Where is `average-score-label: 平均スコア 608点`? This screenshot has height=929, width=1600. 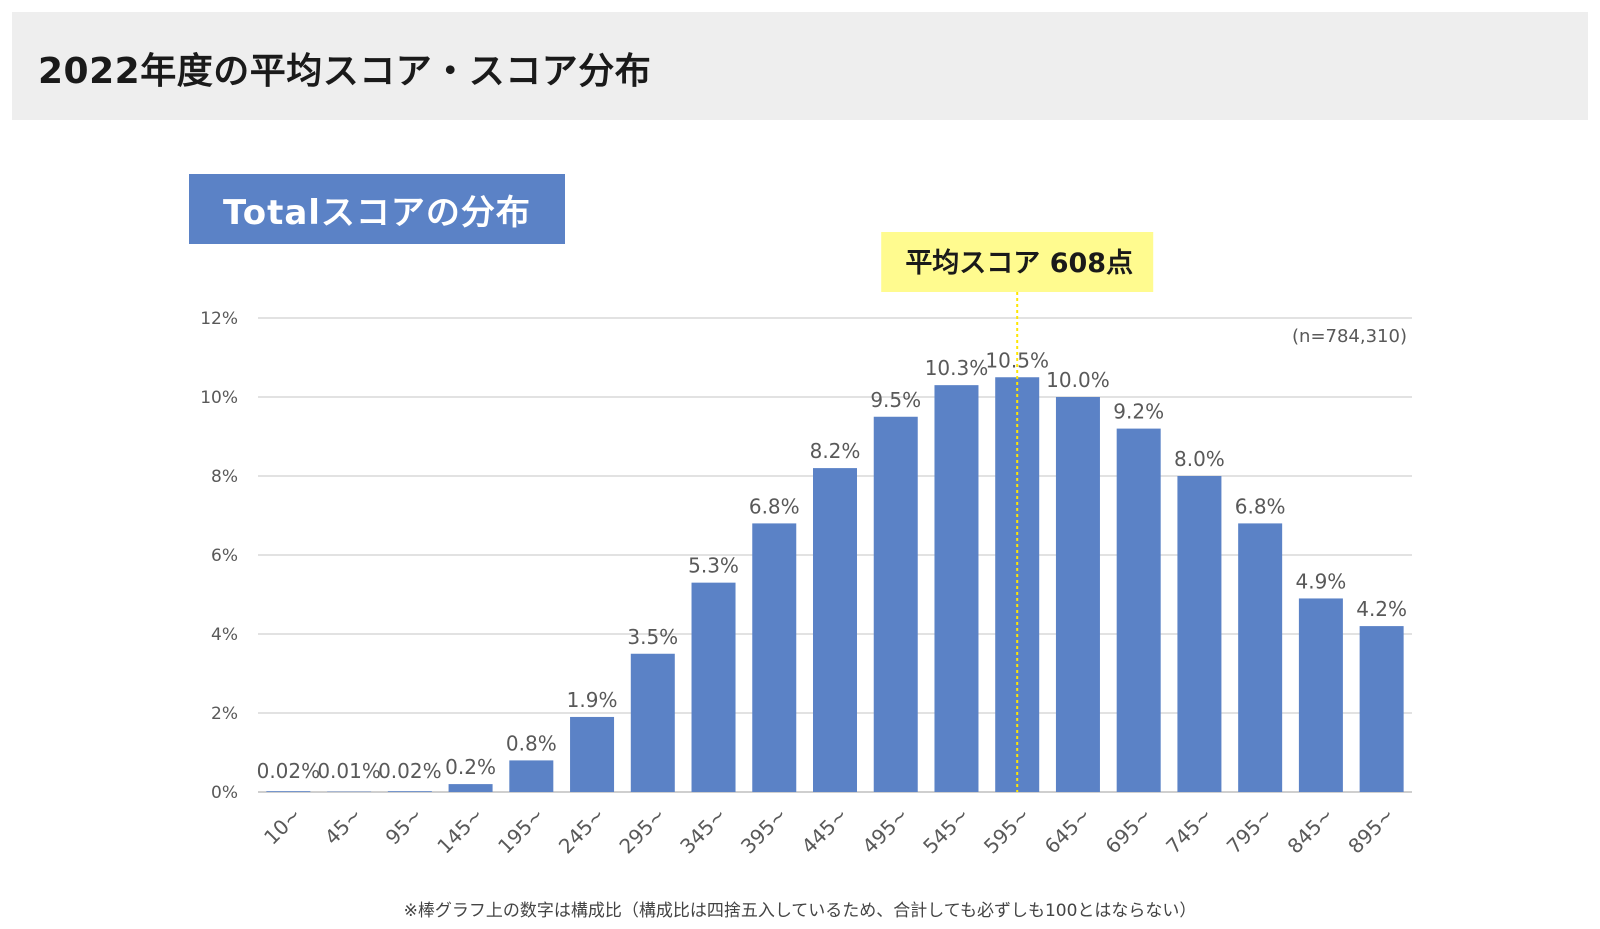 average-score-label: 平均スコア 608点 is located at coordinates (1019, 263).